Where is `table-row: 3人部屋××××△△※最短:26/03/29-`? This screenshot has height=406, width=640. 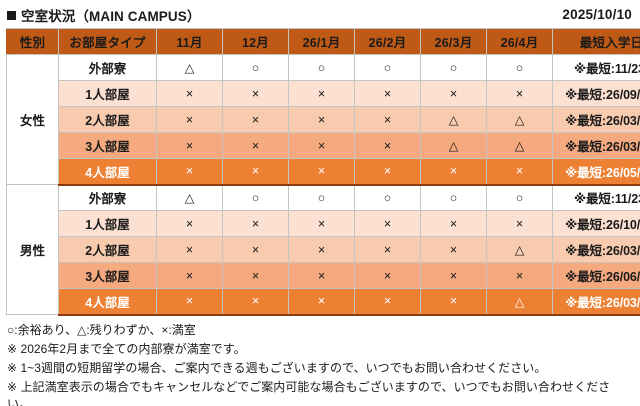
table-row: 3人部屋××××△△※最短:26/03/29- is located at coordinates (323, 145).